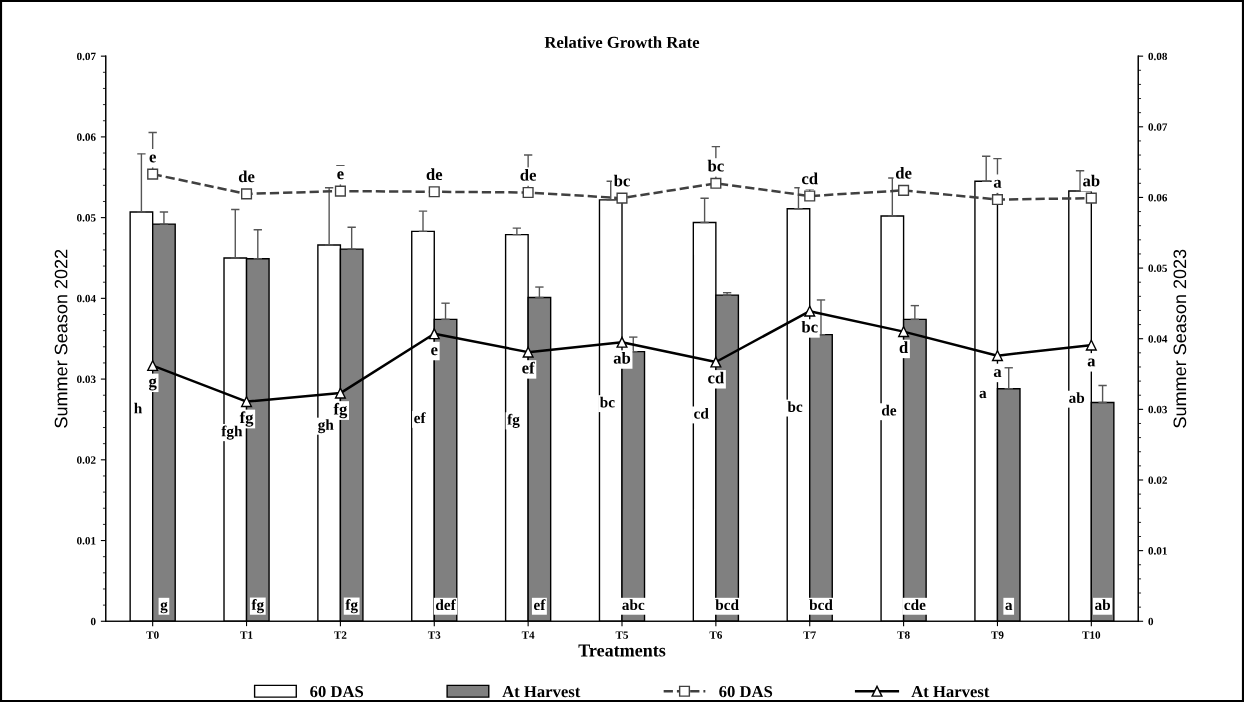 Image resolution: width=1244 pixels, height=702 pixels. I want to click on data-label: cde, so click(915, 605).